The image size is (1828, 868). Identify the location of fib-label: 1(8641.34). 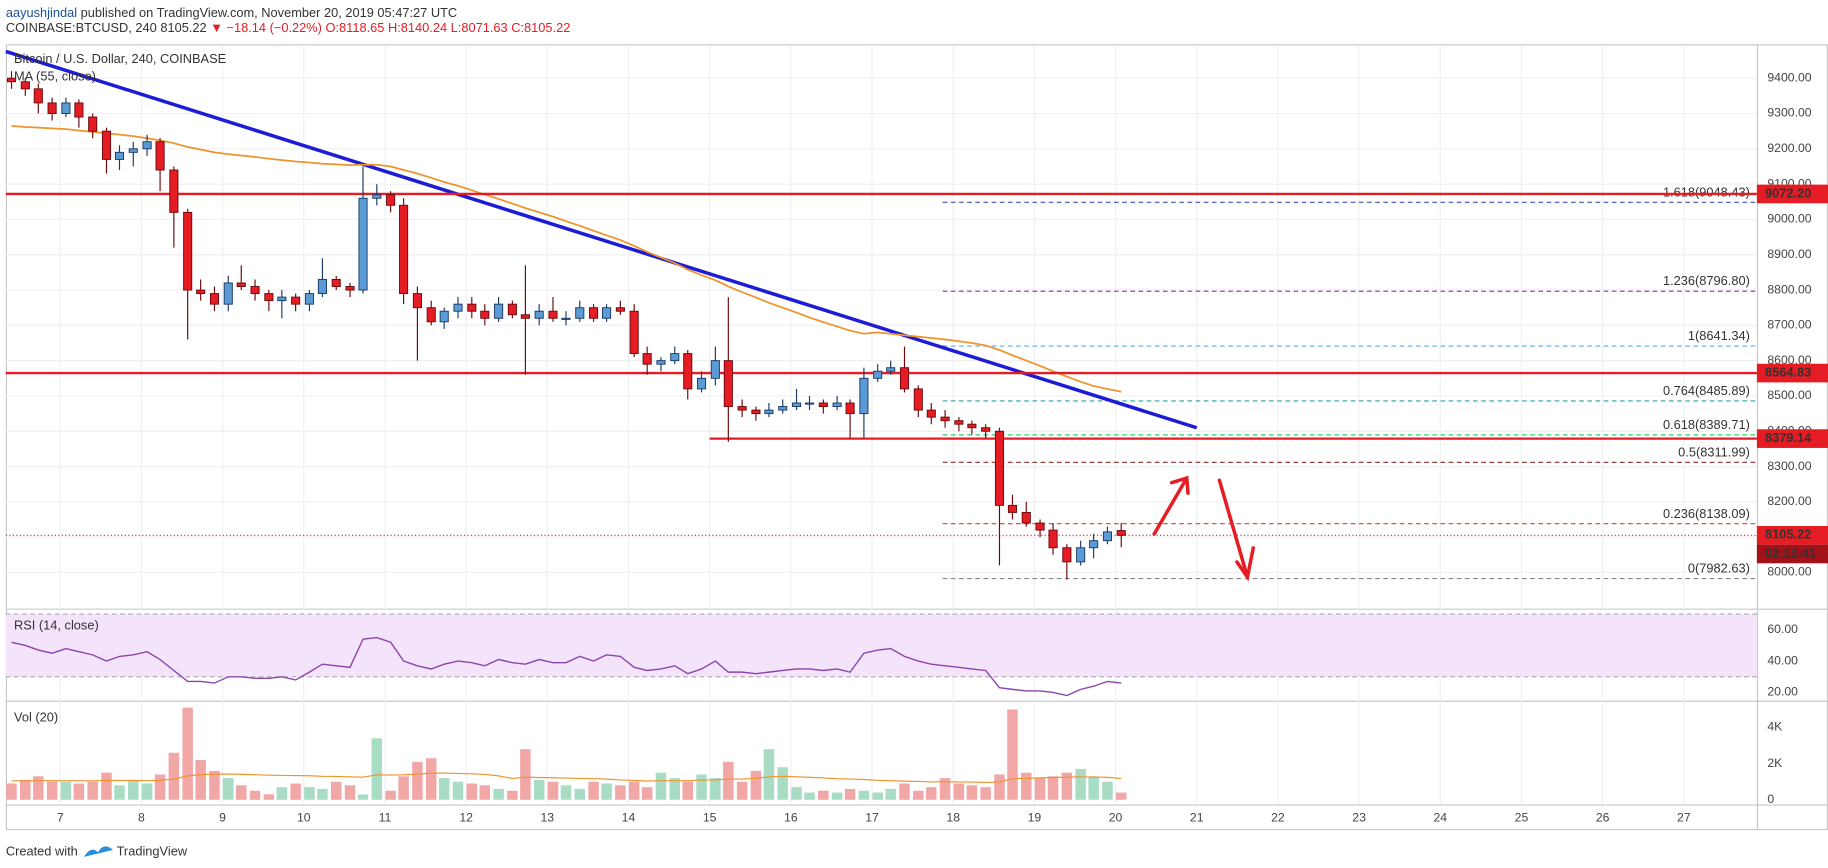
(1719, 335).